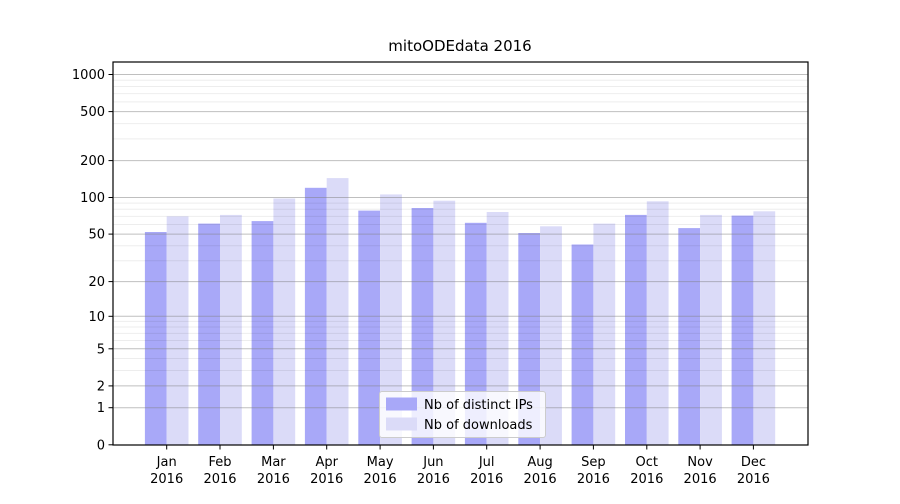  Describe the element at coordinates (326, 471) in the screenshot. I see `x-tick-label-apr: Apr 2016` at that location.